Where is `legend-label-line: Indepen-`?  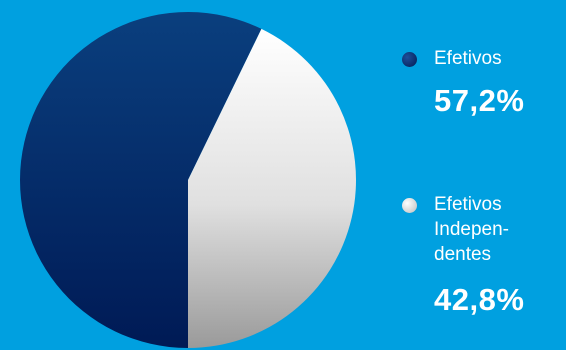
legend-label-line: Indepen- is located at coordinates (472, 229).